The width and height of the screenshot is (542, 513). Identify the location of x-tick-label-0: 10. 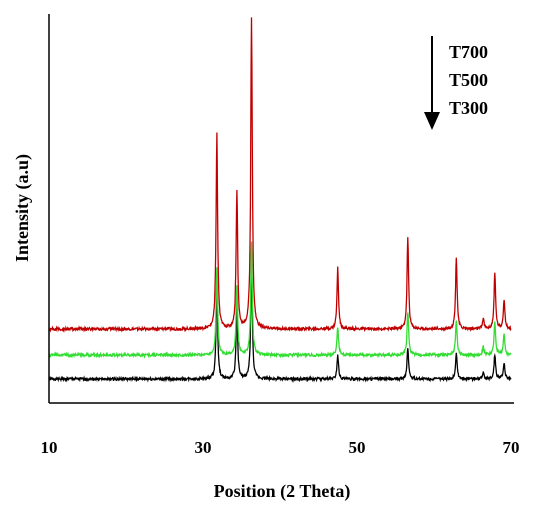
(49, 447).